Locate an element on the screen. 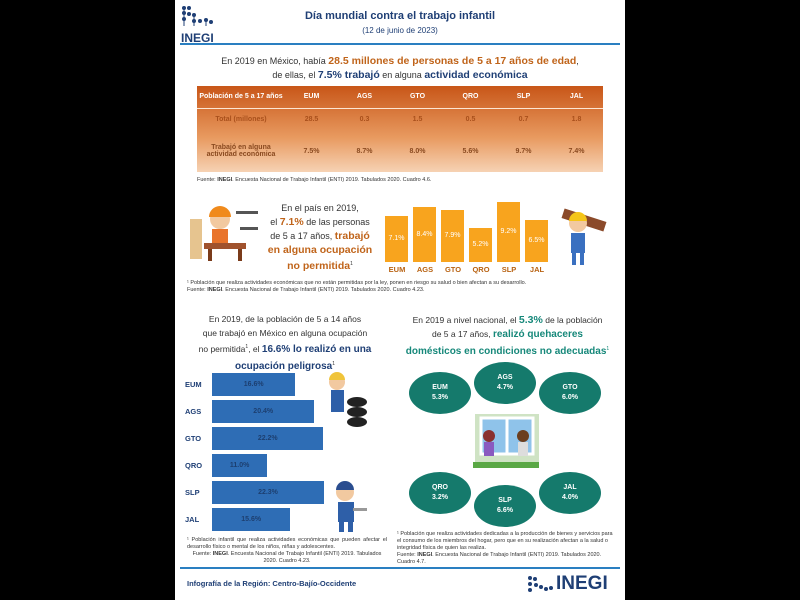 Image resolution: width=800 pixels, height=600 pixels. bar-slp: 9.2% is located at coordinates (508, 232).